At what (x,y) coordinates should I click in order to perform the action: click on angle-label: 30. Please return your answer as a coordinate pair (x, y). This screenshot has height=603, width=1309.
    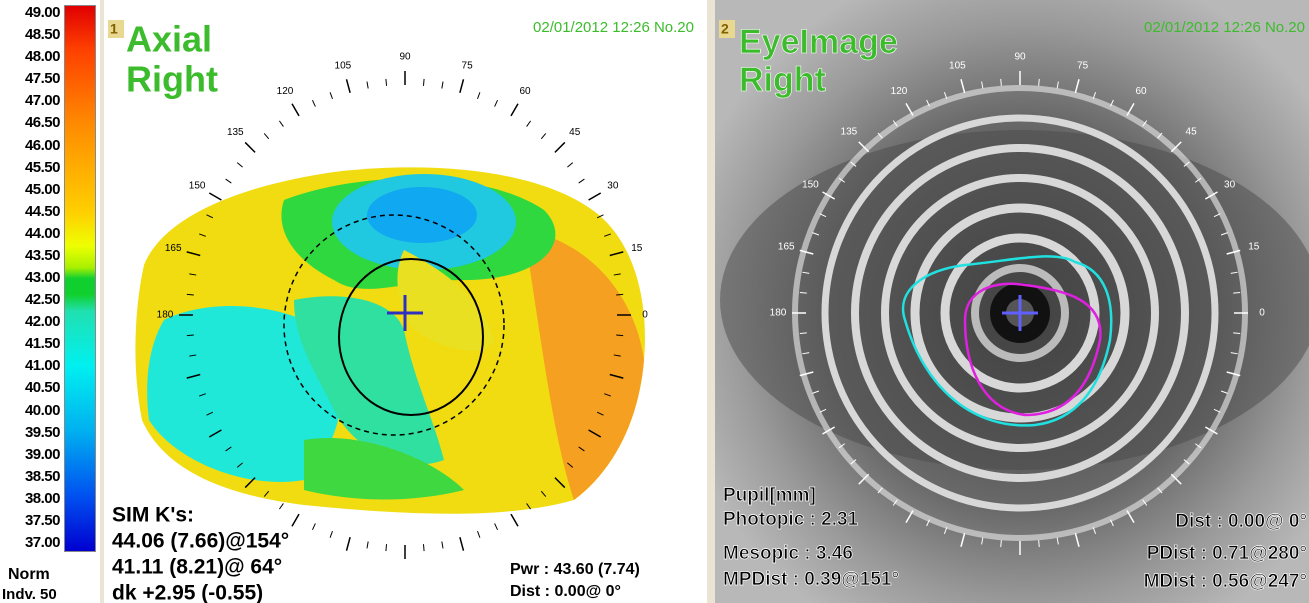
    Looking at the image, I should click on (613, 186).